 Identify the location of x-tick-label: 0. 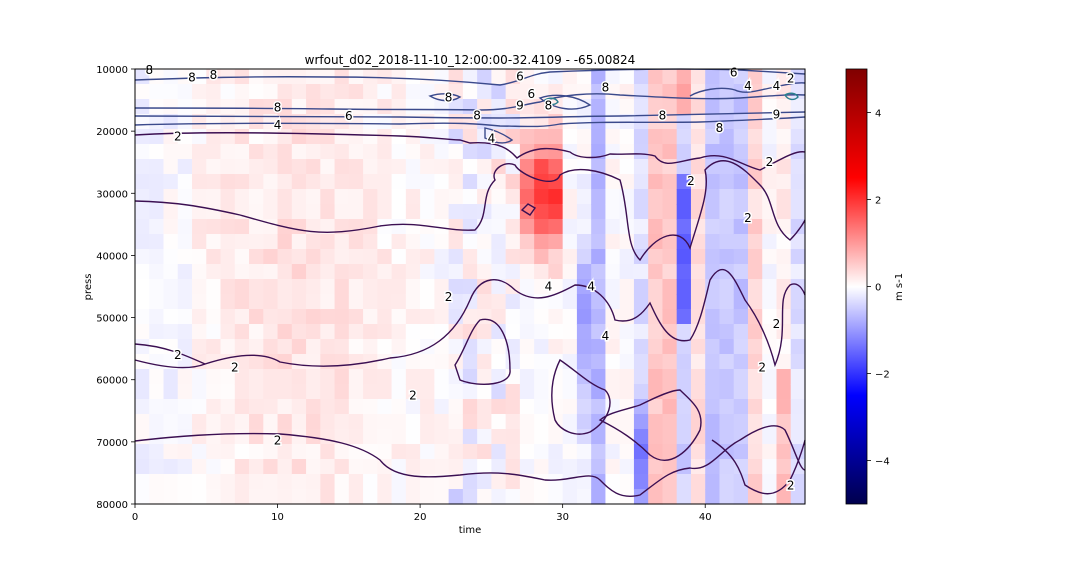
(135, 517).